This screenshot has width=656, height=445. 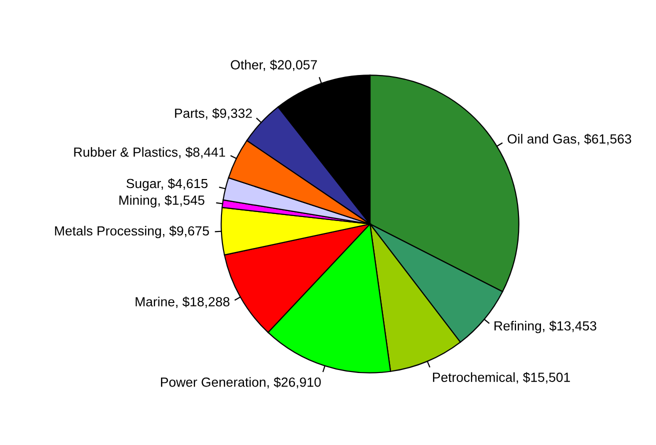 What do you see at coordinates (545, 327) in the screenshot?
I see `slice-label: Refining, $13,453` at bounding box center [545, 327].